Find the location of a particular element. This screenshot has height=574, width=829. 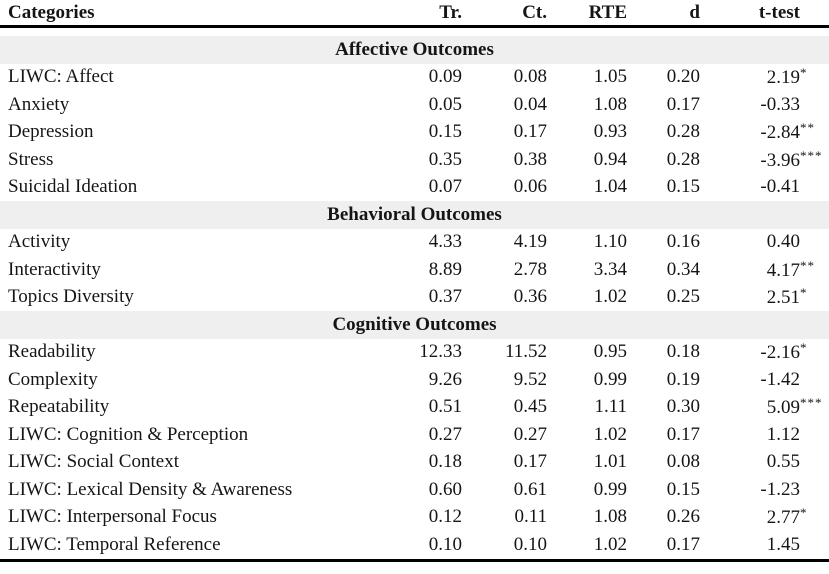

cell-ttest: -0.41 is located at coordinates (764, 187).